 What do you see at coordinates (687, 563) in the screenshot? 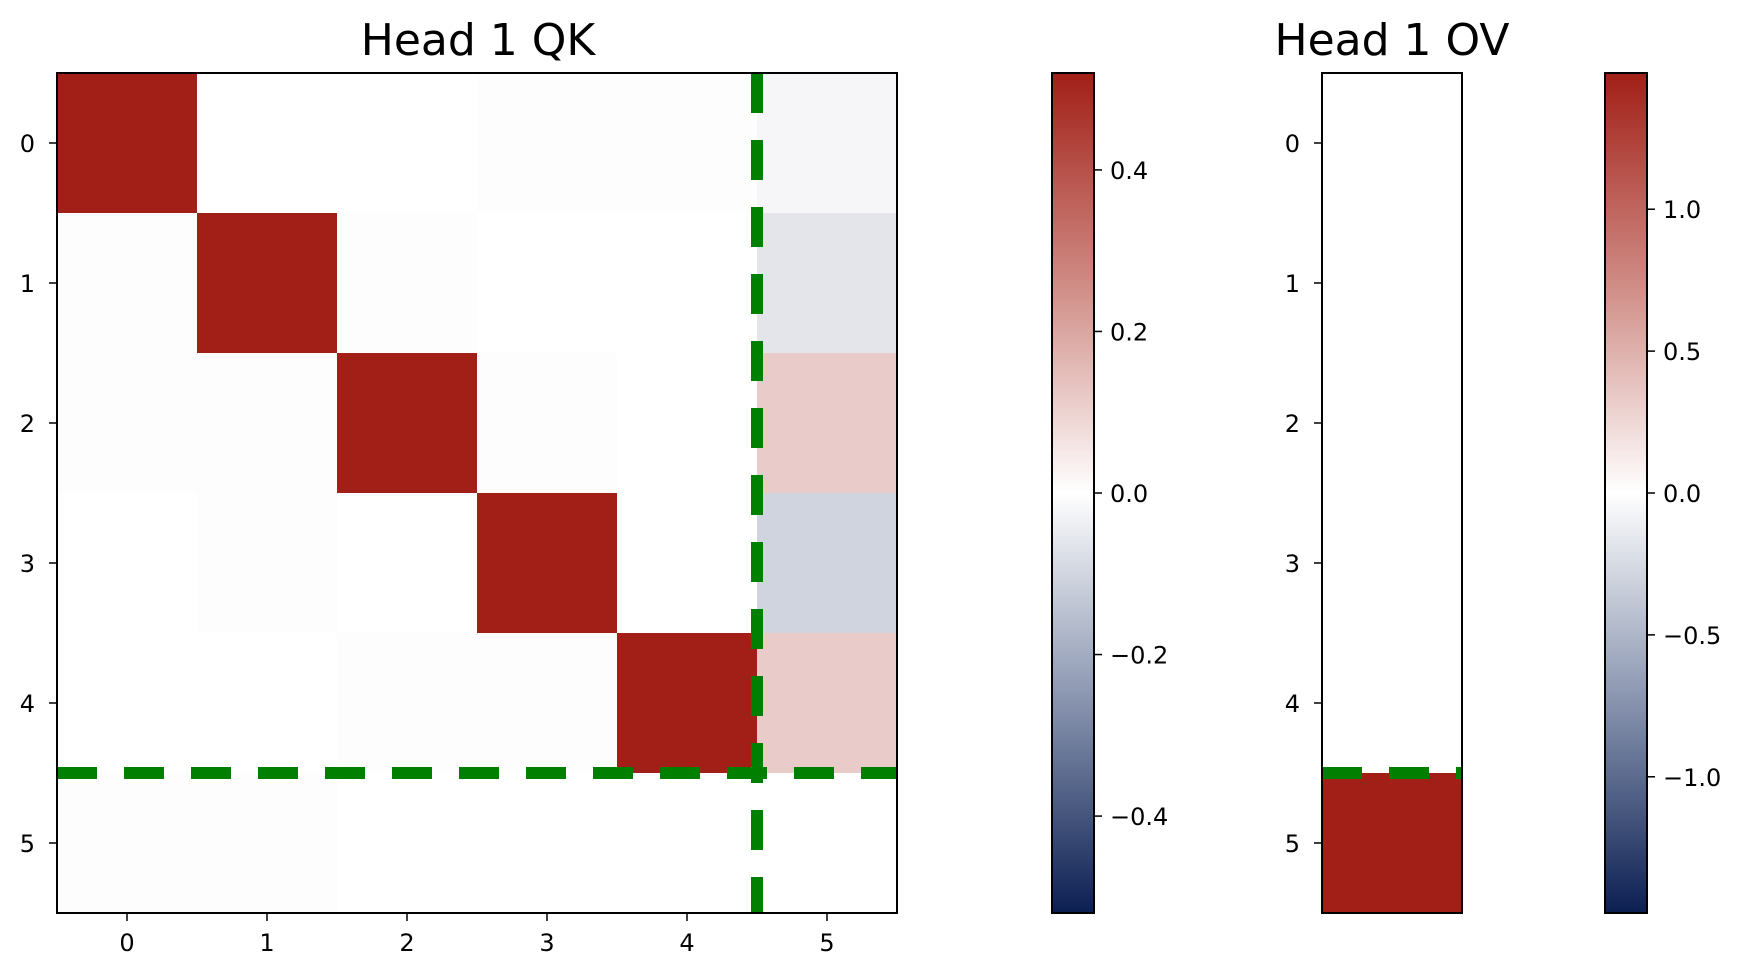
I see `qk-cell-r3-c4` at bounding box center [687, 563].